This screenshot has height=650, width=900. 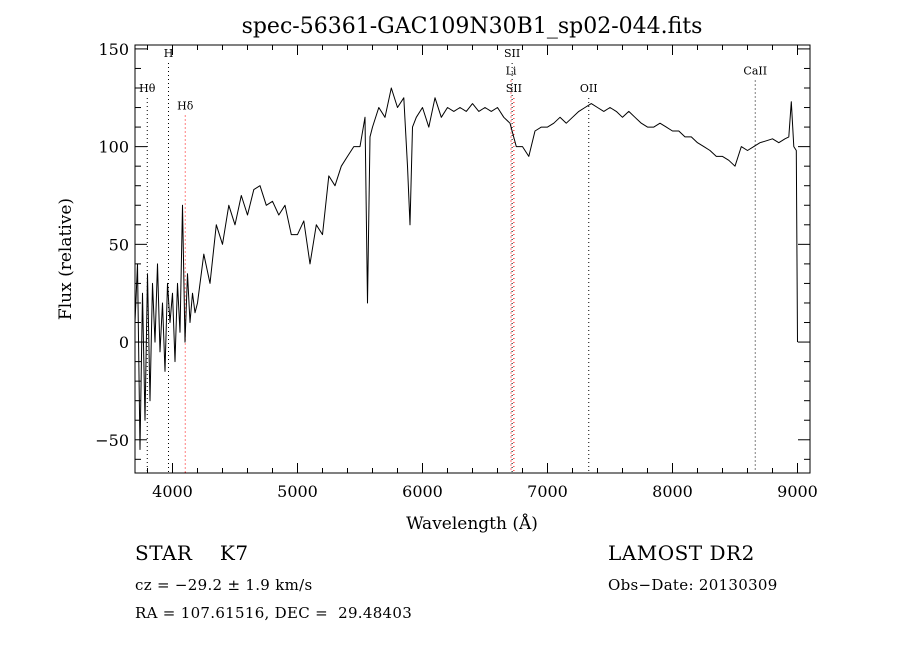 What do you see at coordinates (172, 491) in the screenshot?
I see `x-tick-label: 4000` at bounding box center [172, 491].